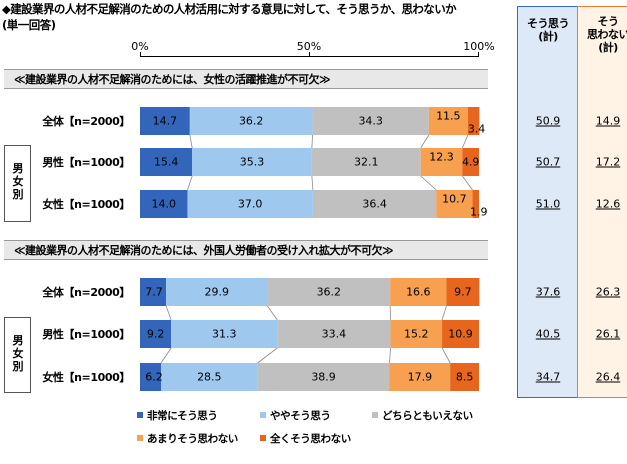 Image resolution: width=627 pixels, height=464 pixels. I want to click on bar-value-label: 16.6, so click(418, 292).